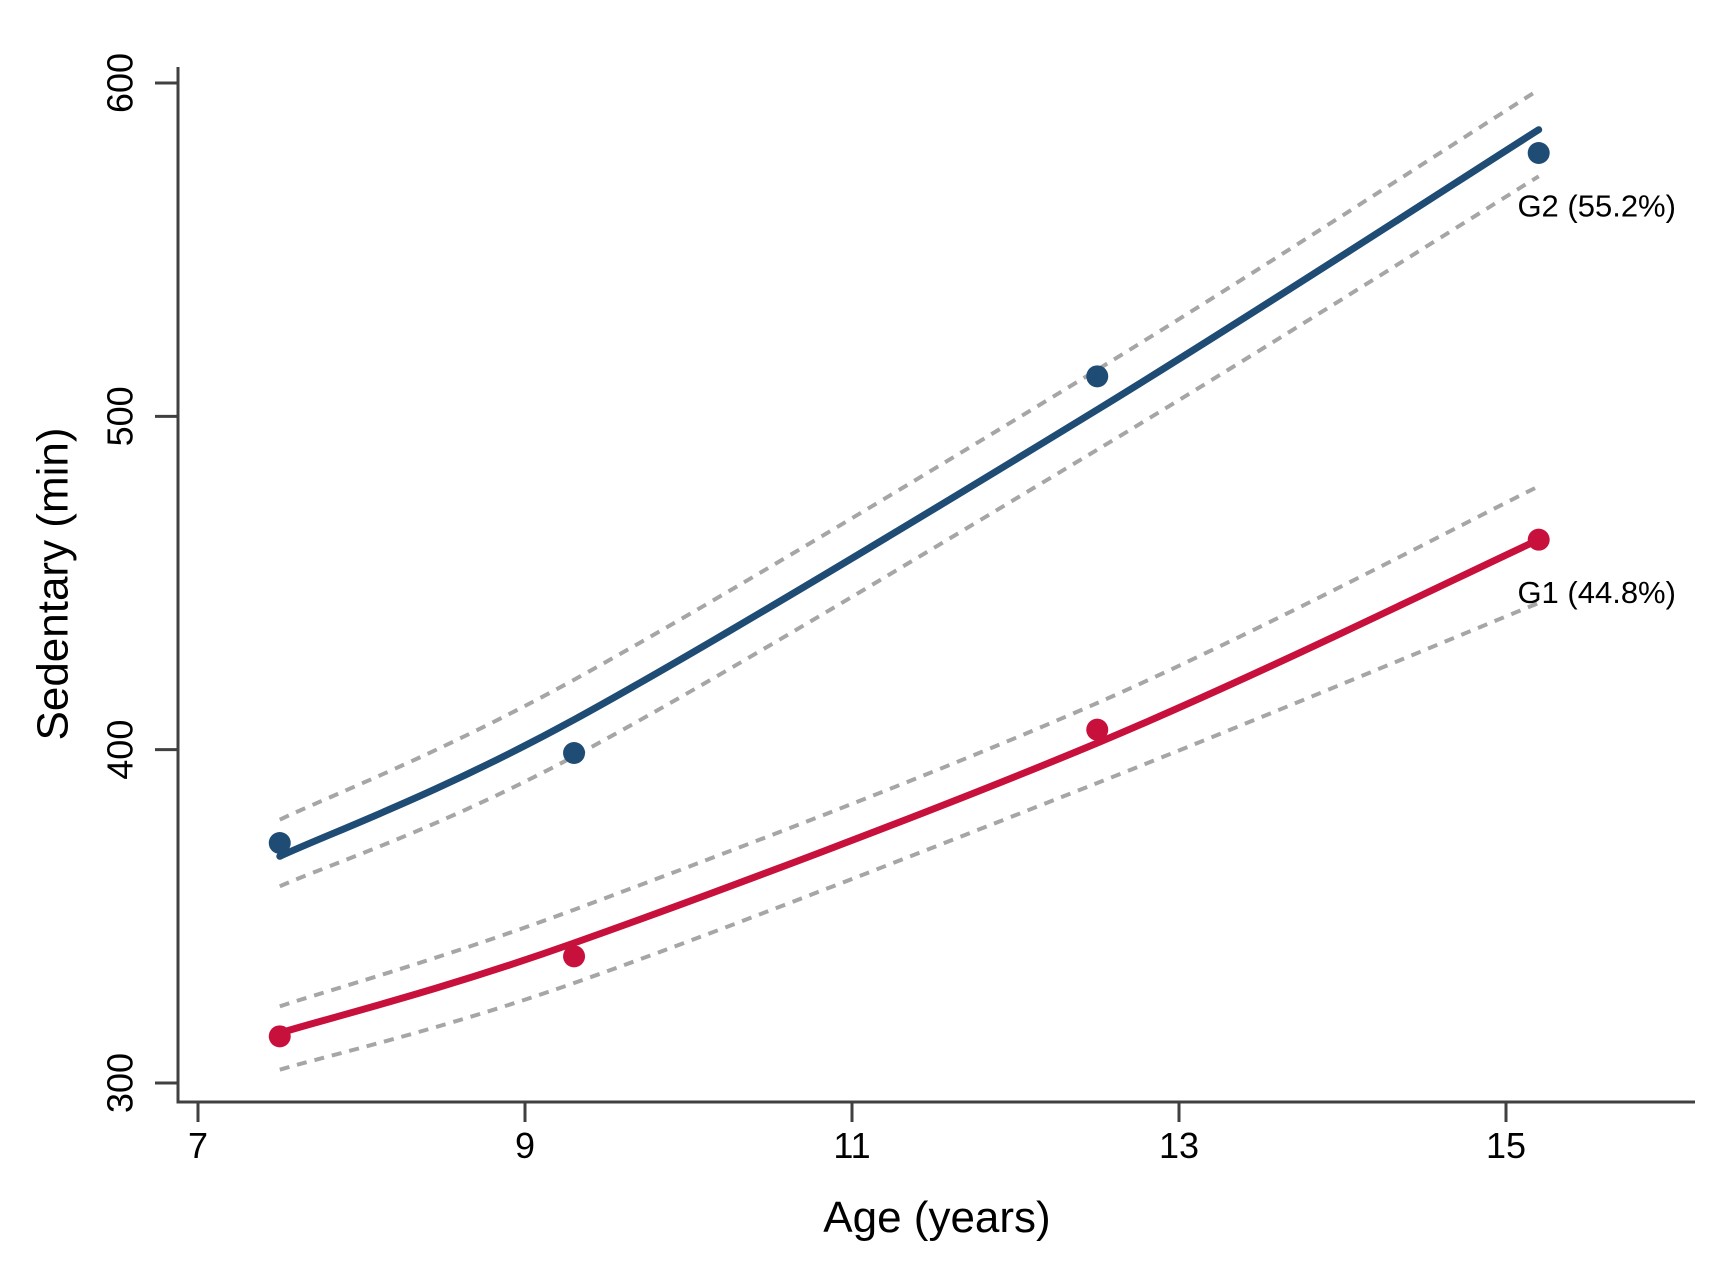  What do you see at coordinates (936, 1217) in the screenshot?
I see `x-axis-title: Age (years)` at bounding box center [936, 1217].